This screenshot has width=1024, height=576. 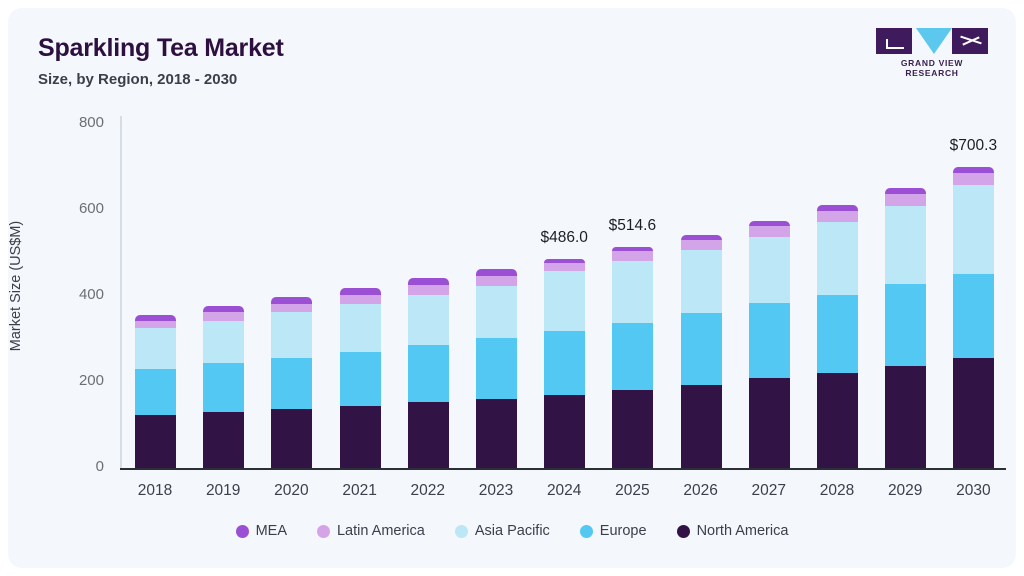 I want to click on bar-2026, so click(x=701, y=351).